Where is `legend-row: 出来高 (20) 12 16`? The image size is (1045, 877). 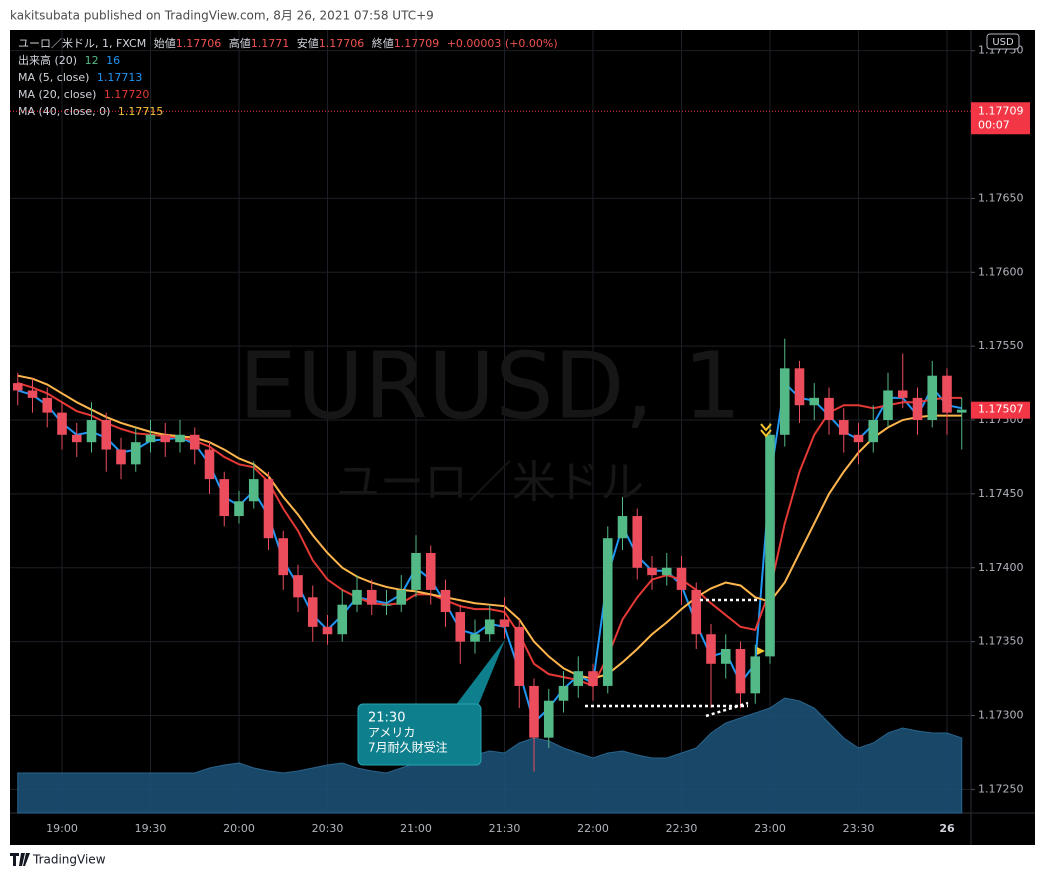
legend-row: 出来高 (20) 12 16 is located at coordinates (69, 60).